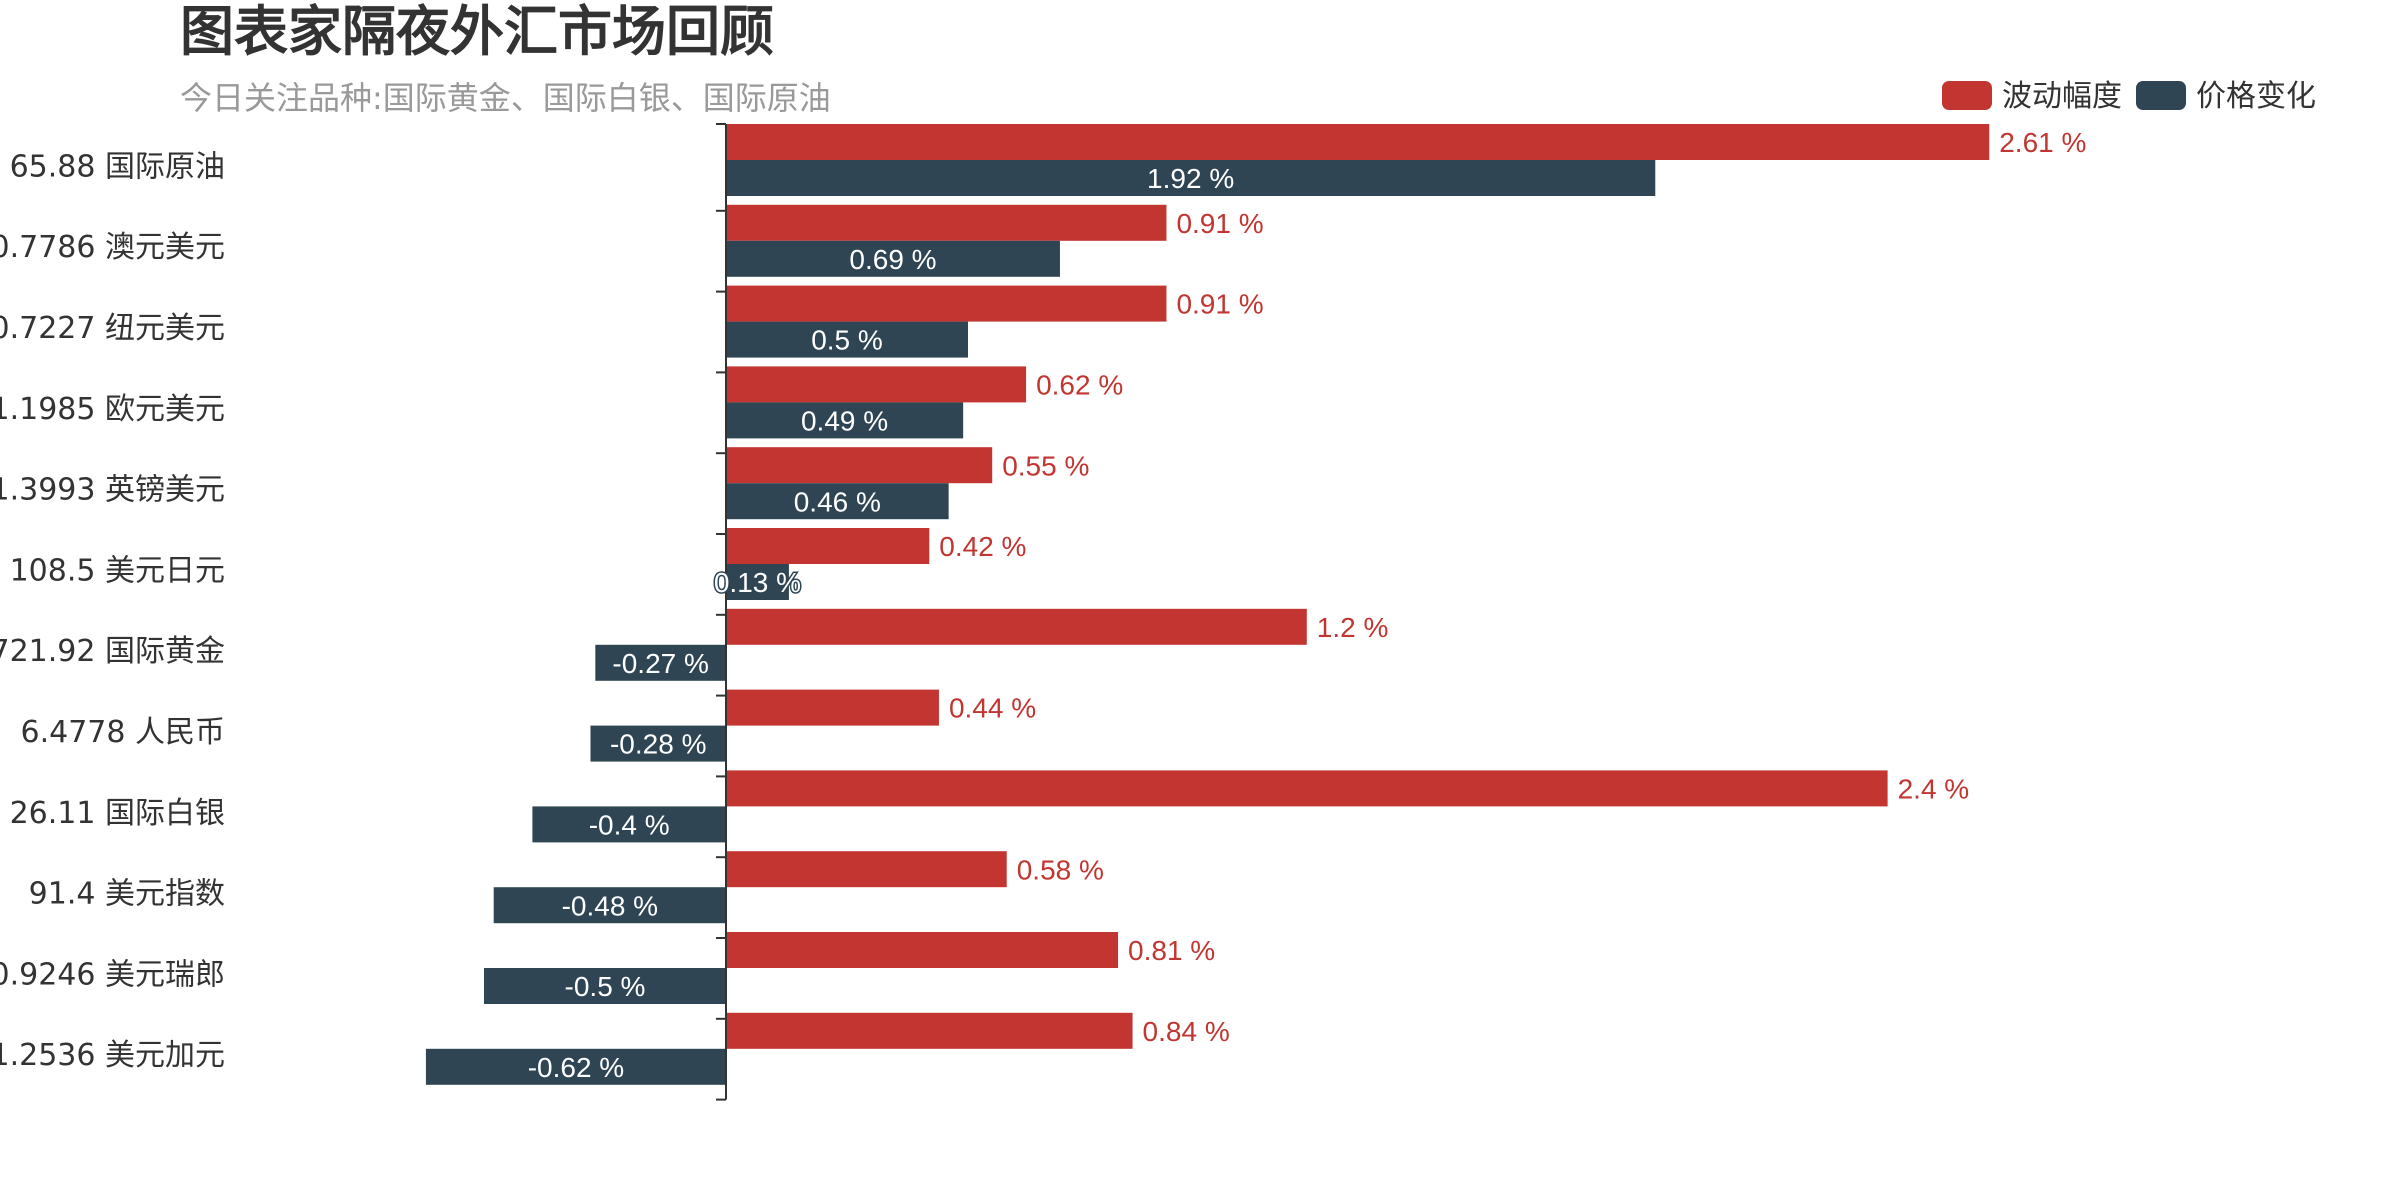 This screenshot has height=1200, width=2400. I want to click on category-label-1: 65.88 国际原油, so click(117, 166).